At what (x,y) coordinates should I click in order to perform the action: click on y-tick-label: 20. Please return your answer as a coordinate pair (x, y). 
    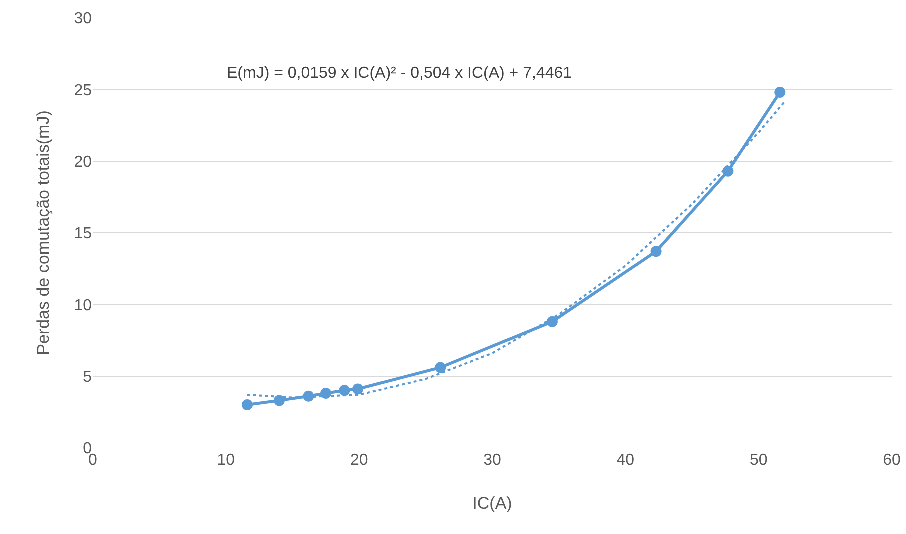
    Looking at the image, I should click on (83, 162).